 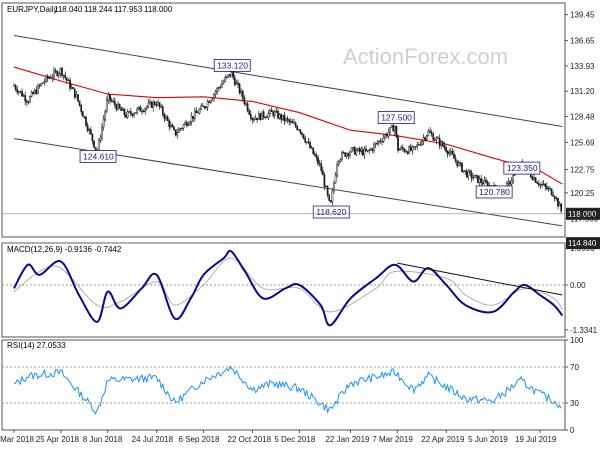 I want to click on x-tick-label: 24 Jul 2018, so click(x=153, y=439).